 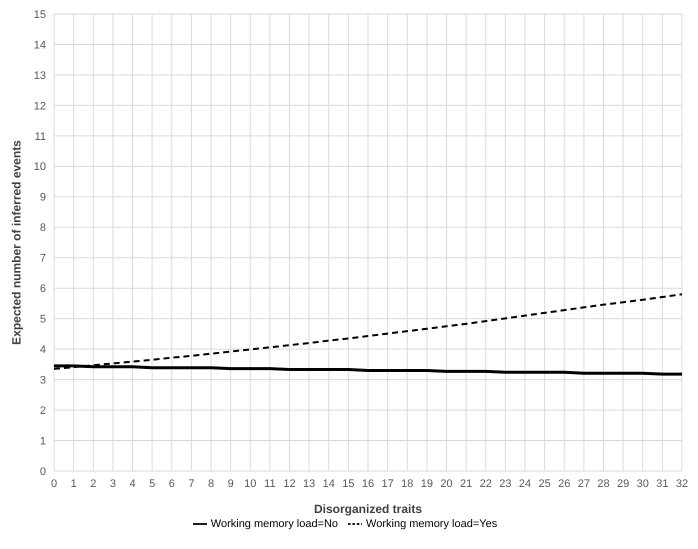 What do you see at coordinates (368, 509) in the screenshot?
I see `x-axis-title: Disorganized traits` at bounding box center [368, 509].